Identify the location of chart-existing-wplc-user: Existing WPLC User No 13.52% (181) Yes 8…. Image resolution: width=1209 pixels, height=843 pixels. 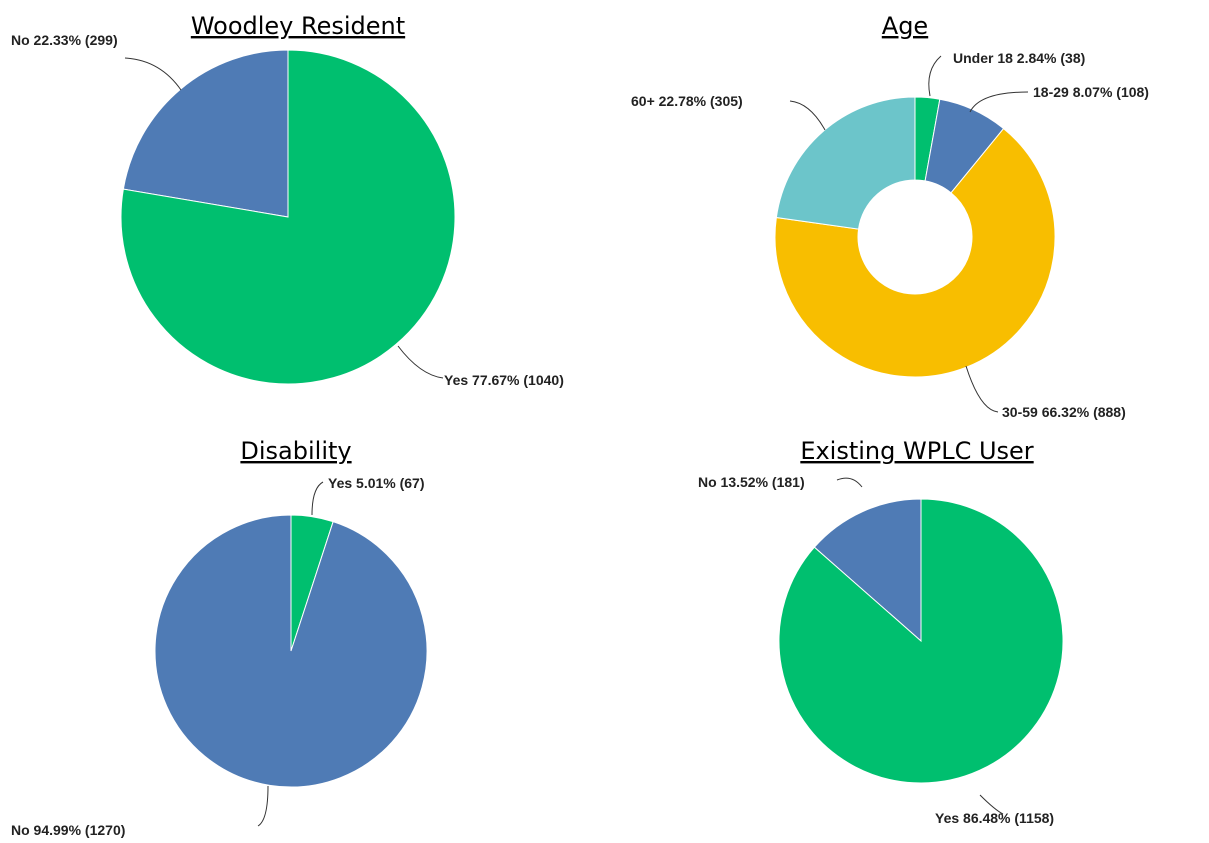
(881, 631).